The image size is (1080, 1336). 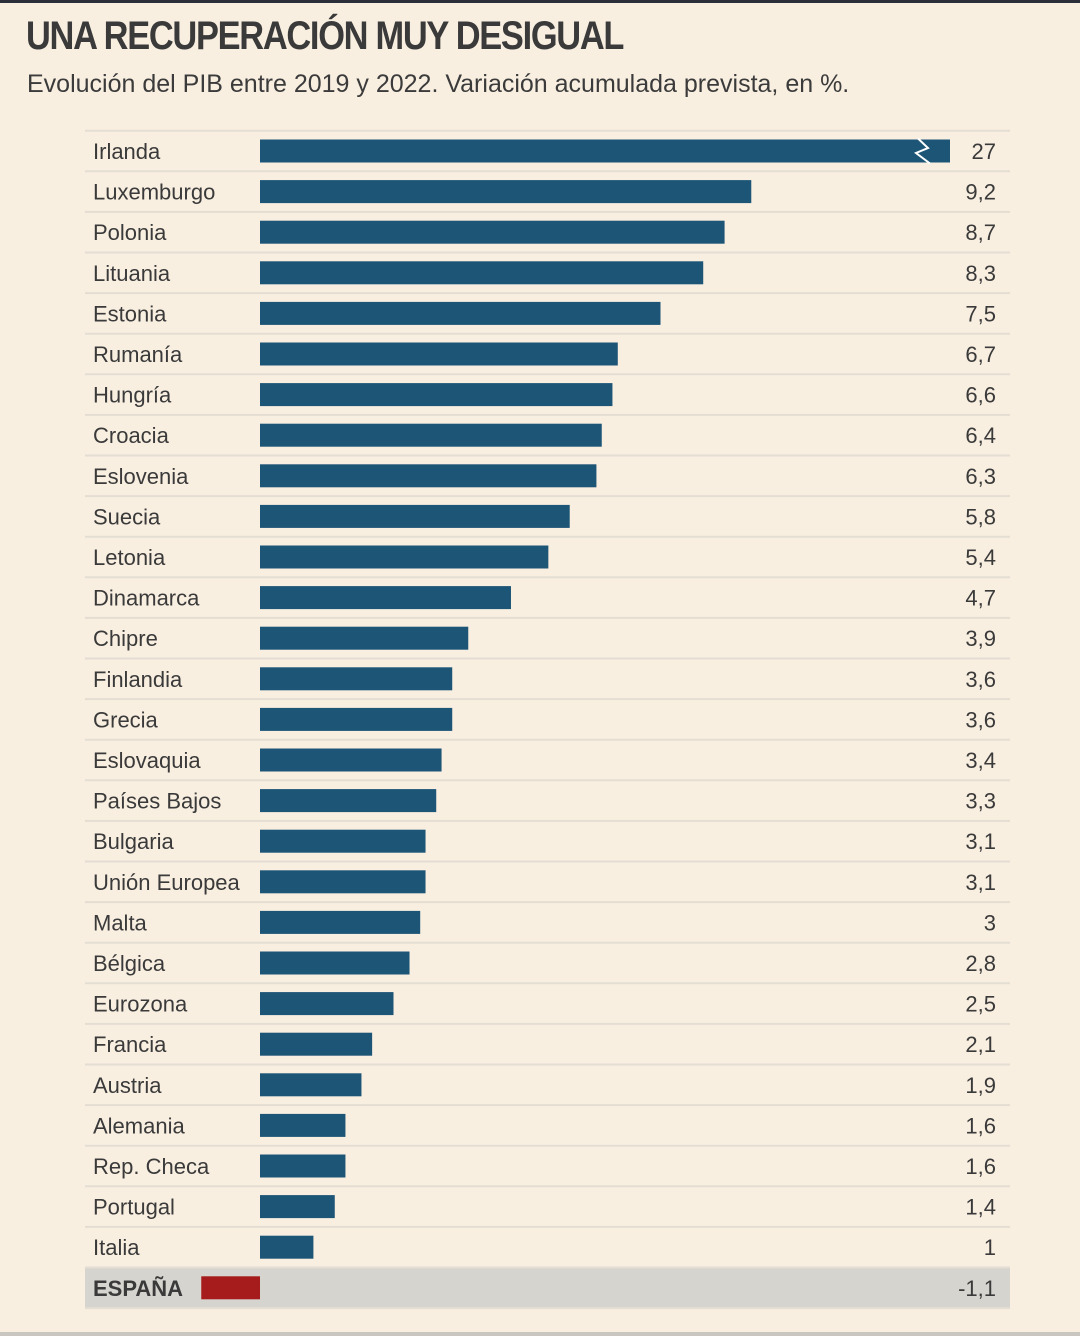 I want to click on value-label: 3,9, so click(x=980, y=638).